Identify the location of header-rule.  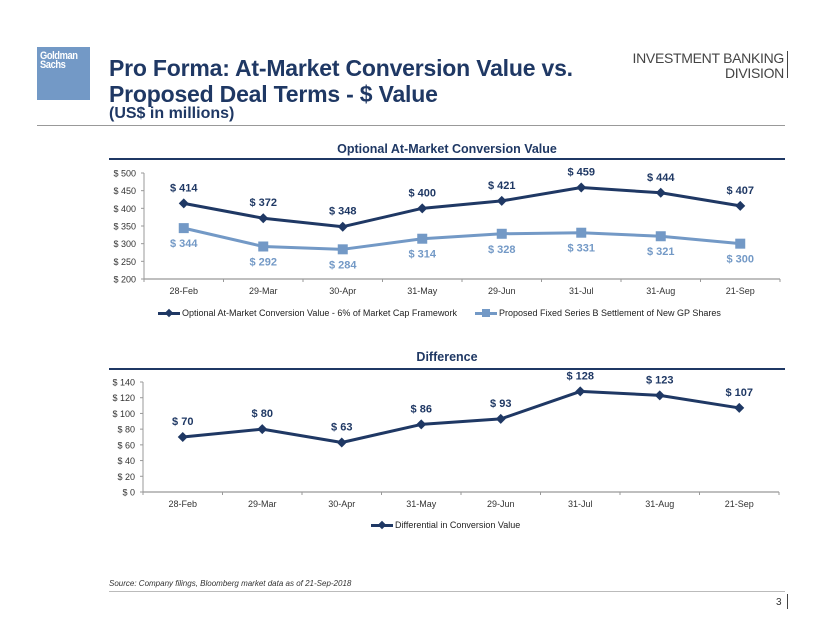
(411, 125).